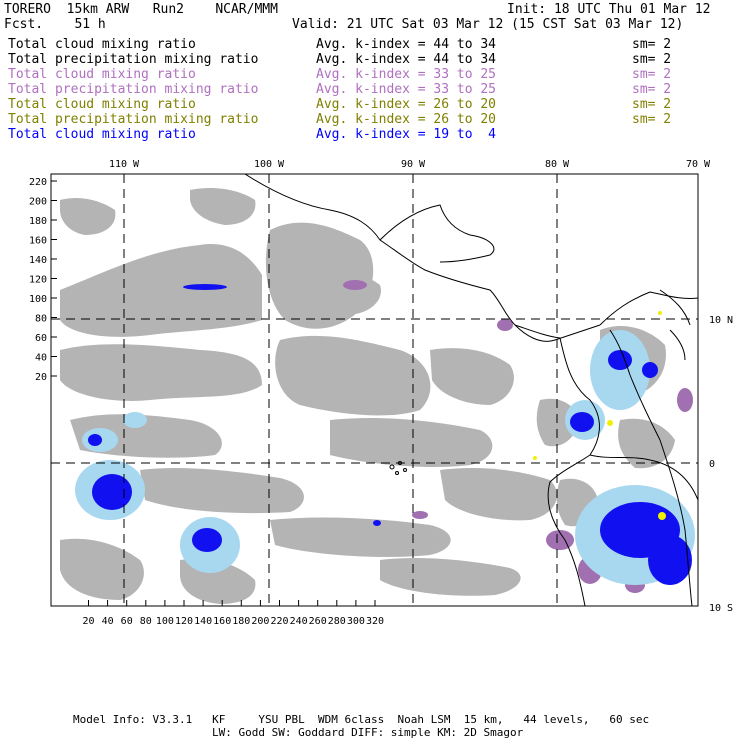 This screenshot has width=740, height=740. What do you see at coordinates (299, 621) in the screenshot?
I see `x-tick-label: 240` at bounding box center [299, 621].